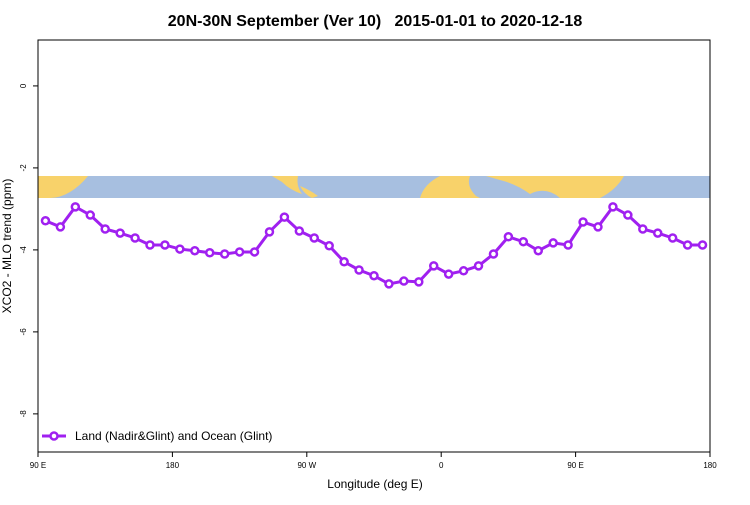  What do you see at coordinates (374, 484) in the screenshot?
I see `x-axis-label: Longitude (deg E)` at bounding box center [374, 484].